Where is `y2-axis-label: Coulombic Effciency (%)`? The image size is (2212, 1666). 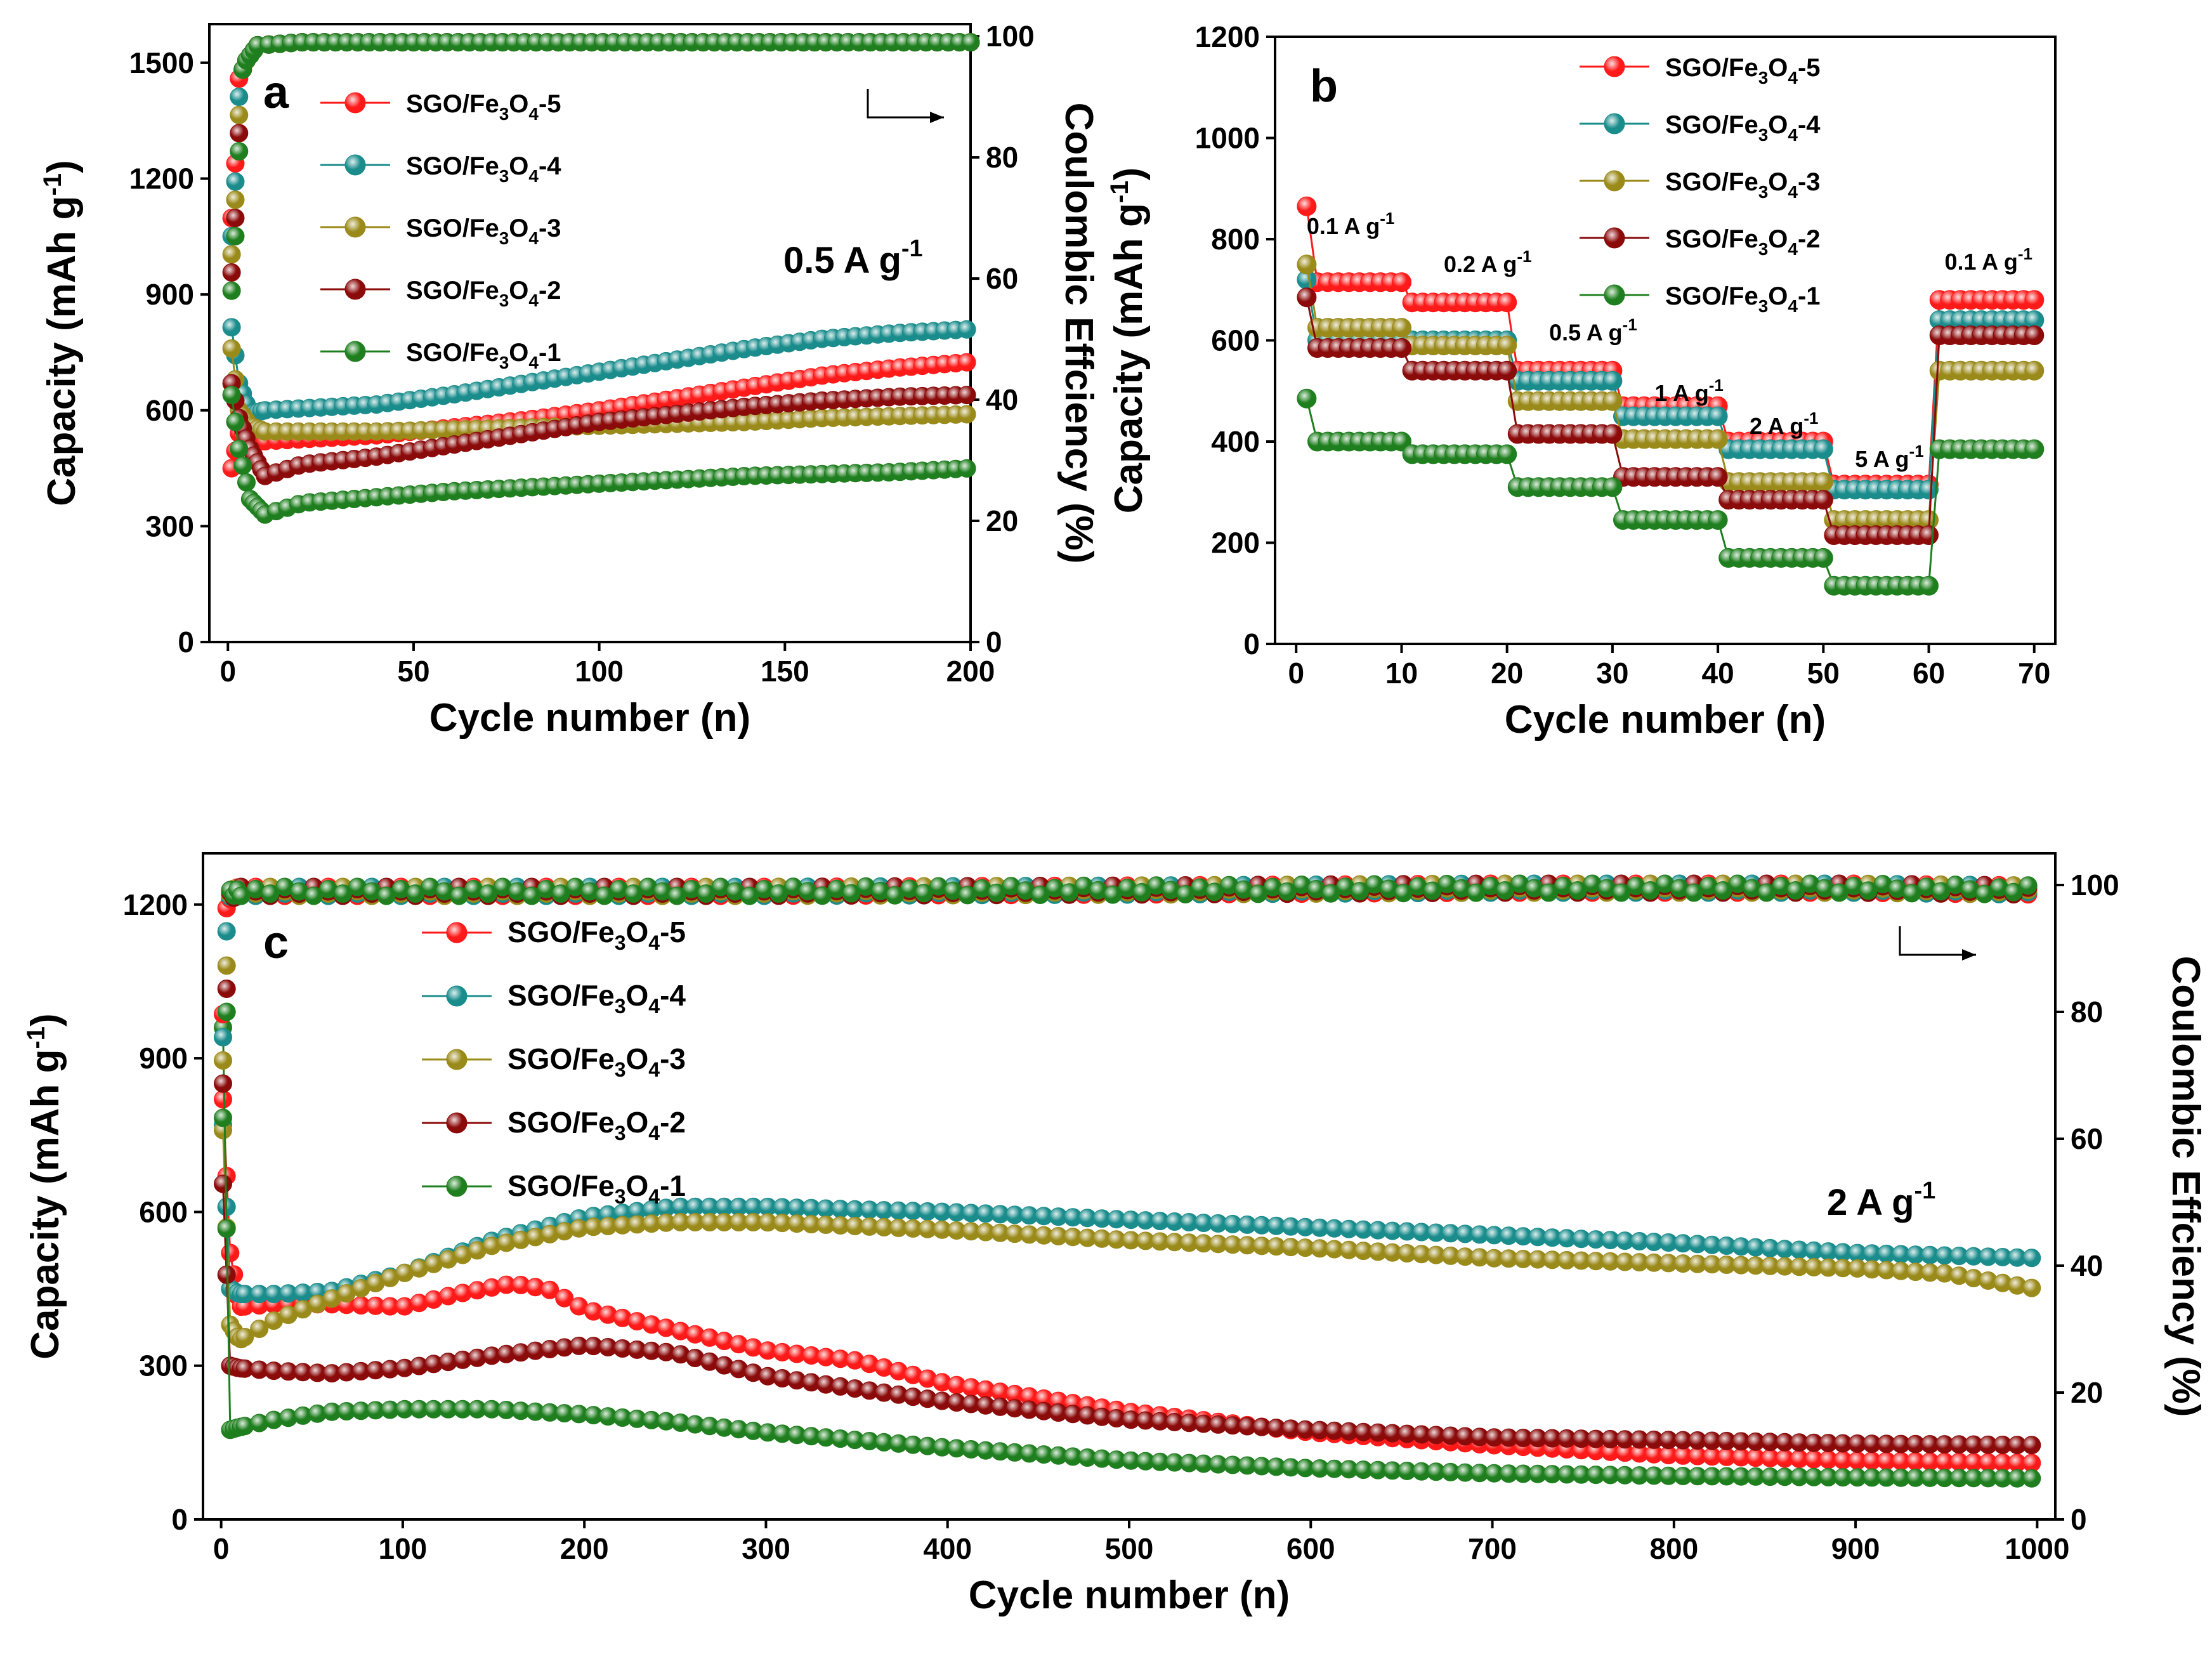 y2-axis-label: Coulombic Effciency (%) is located at coordinates (2186, 1186).